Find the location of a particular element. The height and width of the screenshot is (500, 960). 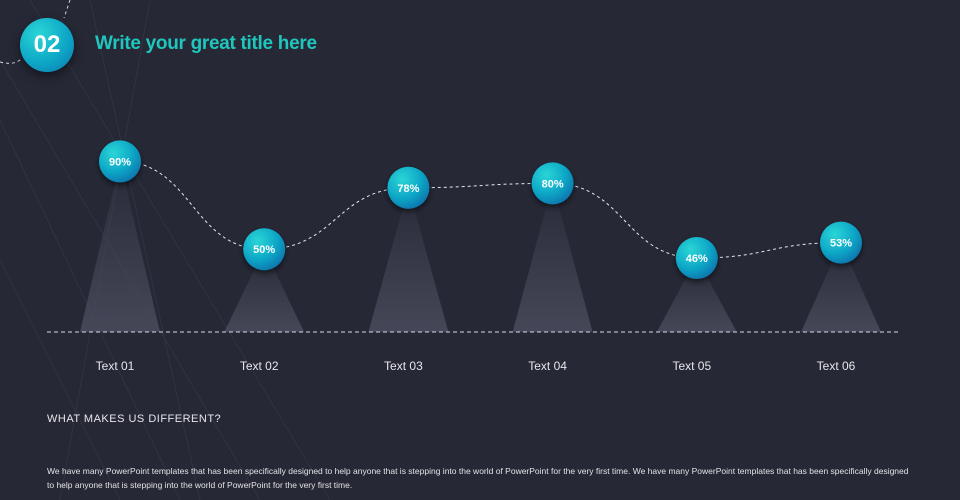

x-tick-label: Text 06 is located at coordinates (836, 366).